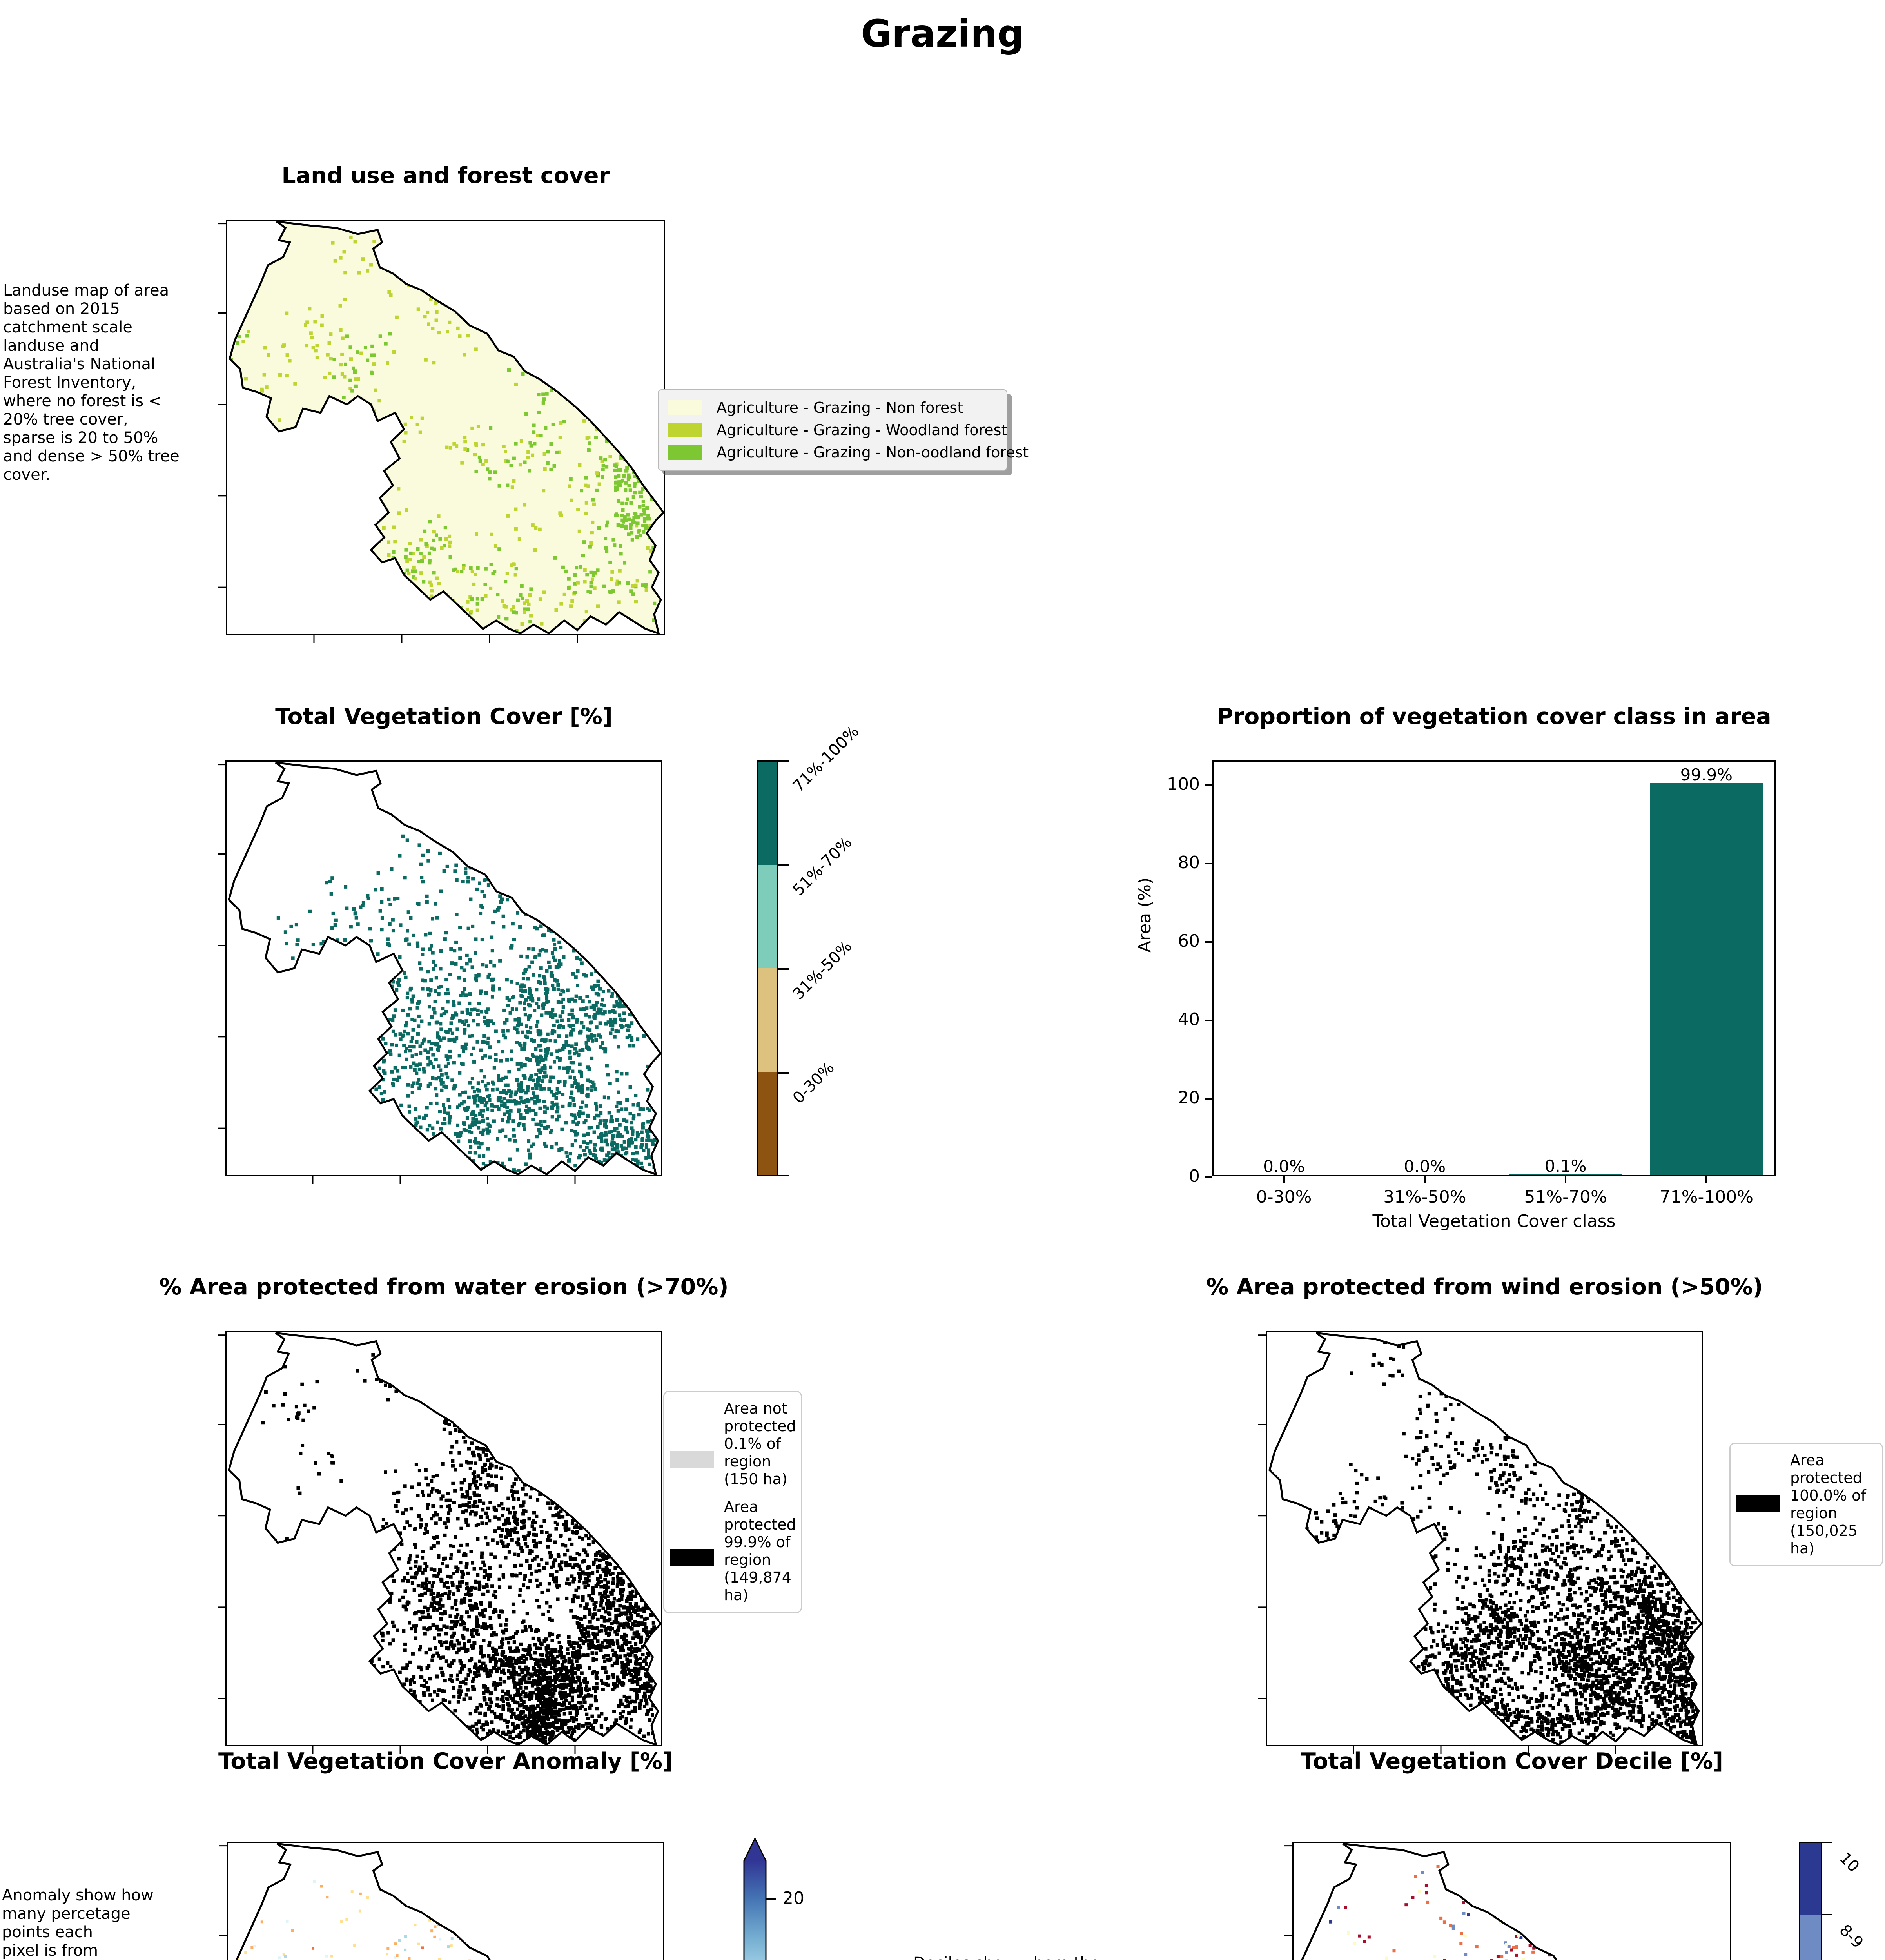 This screenshot has width=1885, height=1960. What do you see at coordinates (1284, 1197) in the screenshot?
I see `x-axis-tick-label: 0-30%` at bounding box center [1284, 1197].